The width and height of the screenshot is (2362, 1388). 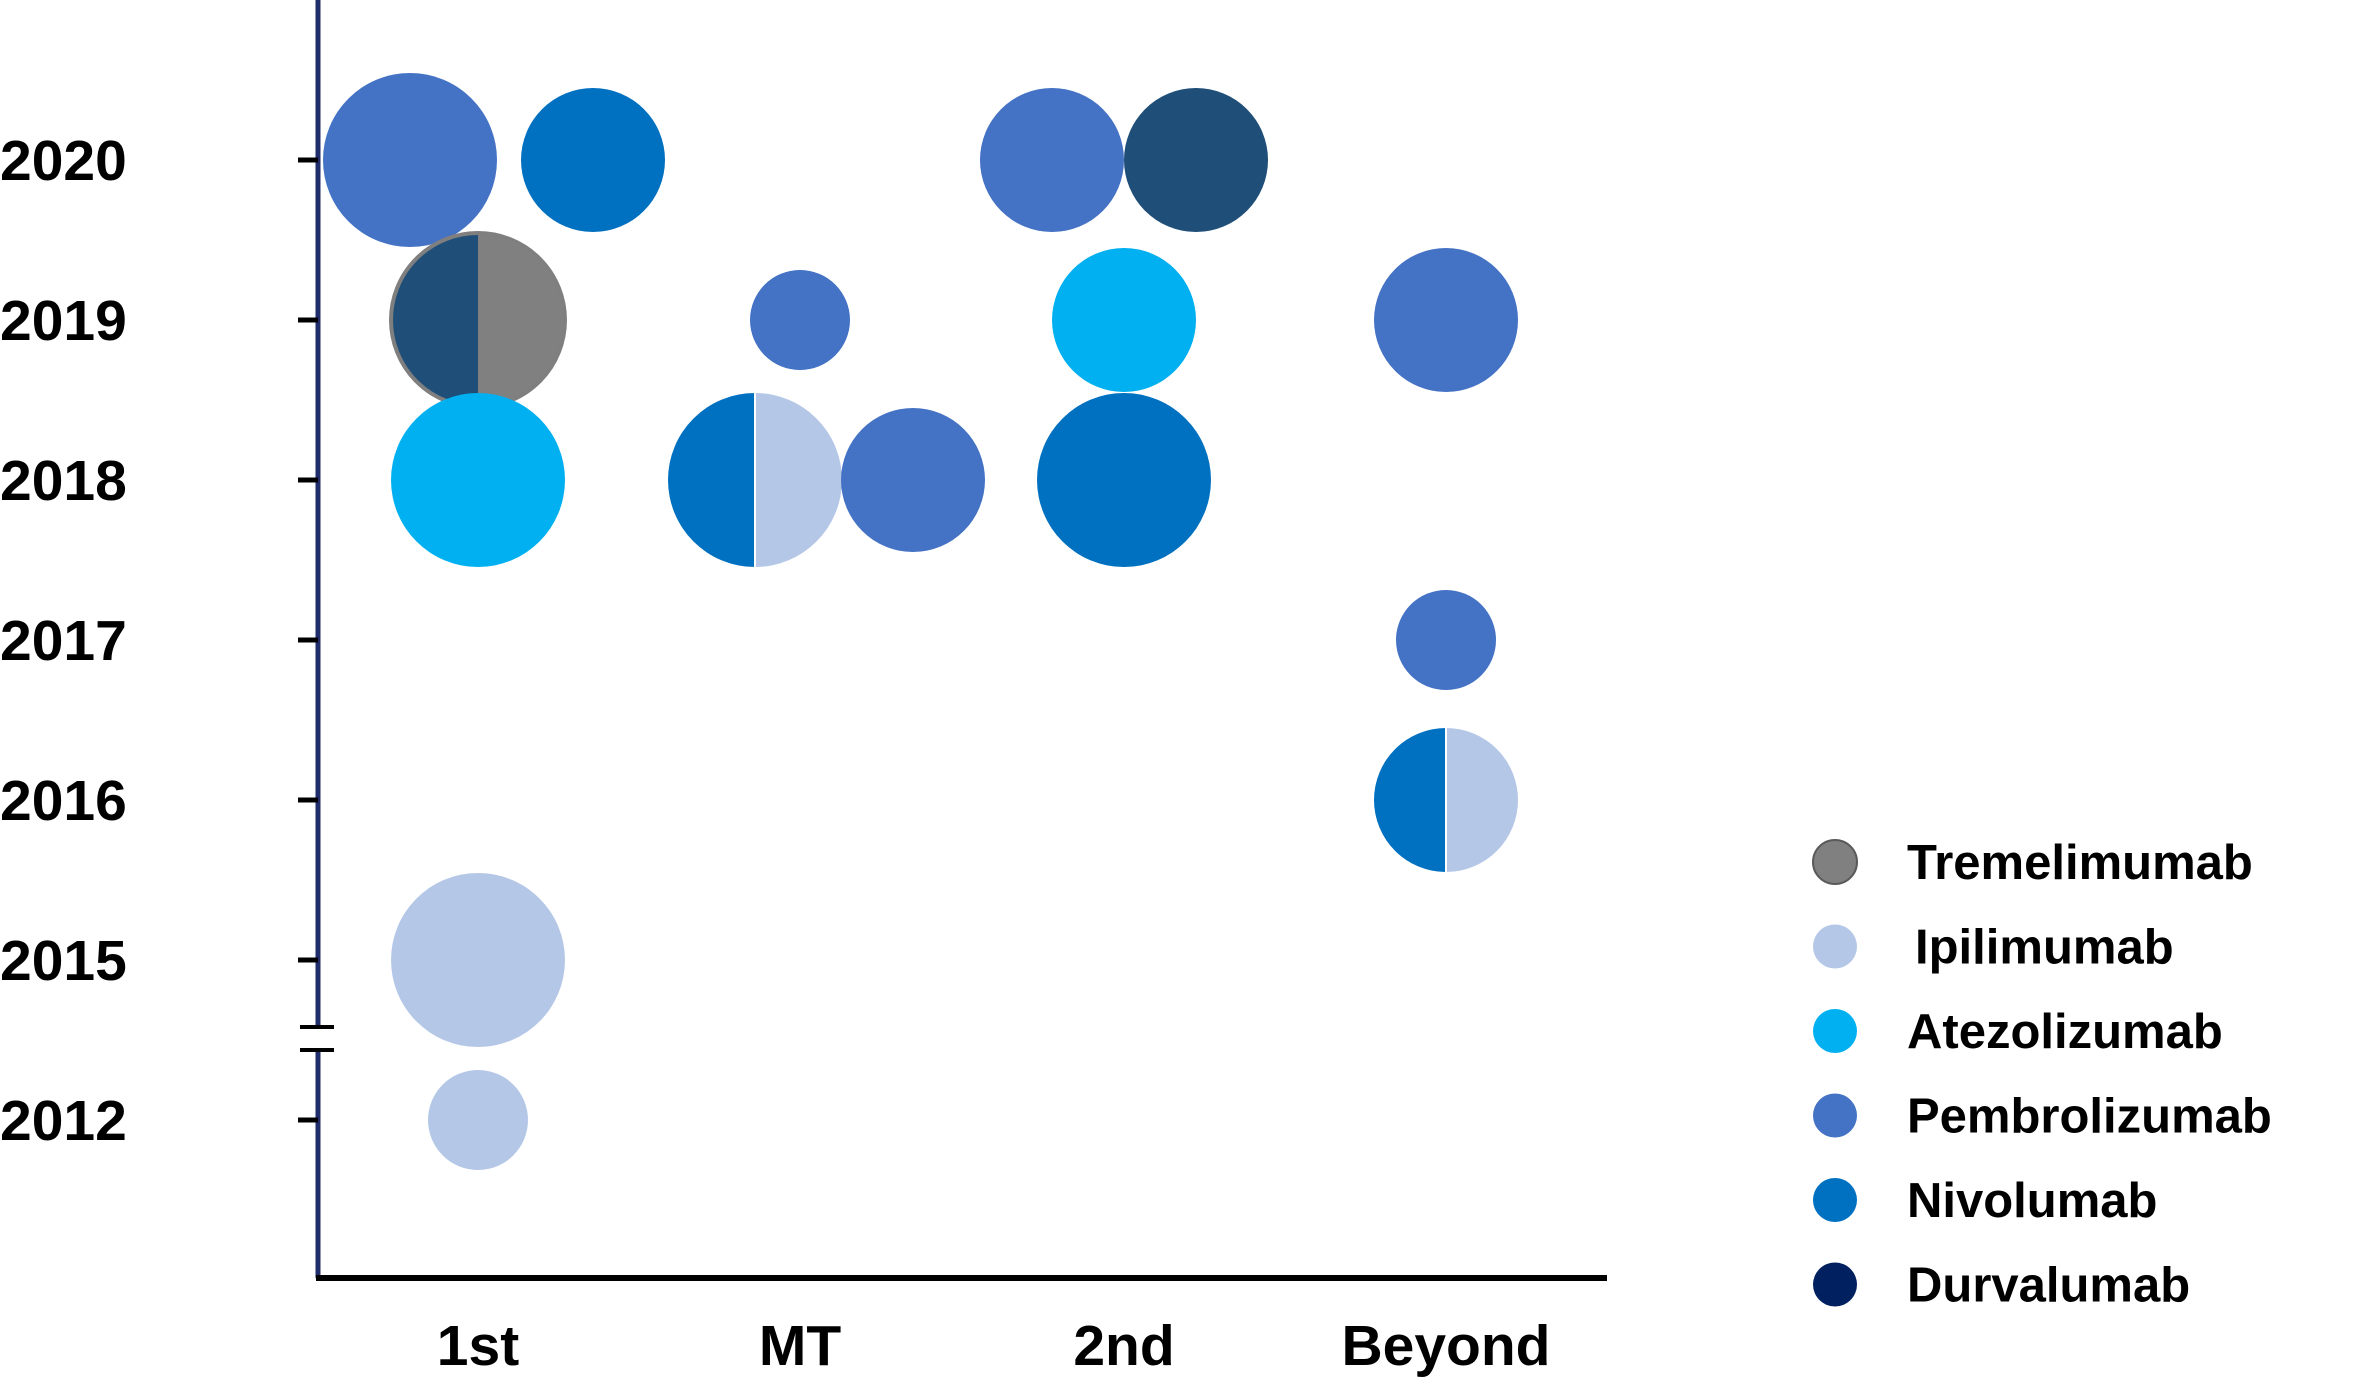 I want to click on x-tick-label-2nd: 2nd, so click(x=1123, y=1346).